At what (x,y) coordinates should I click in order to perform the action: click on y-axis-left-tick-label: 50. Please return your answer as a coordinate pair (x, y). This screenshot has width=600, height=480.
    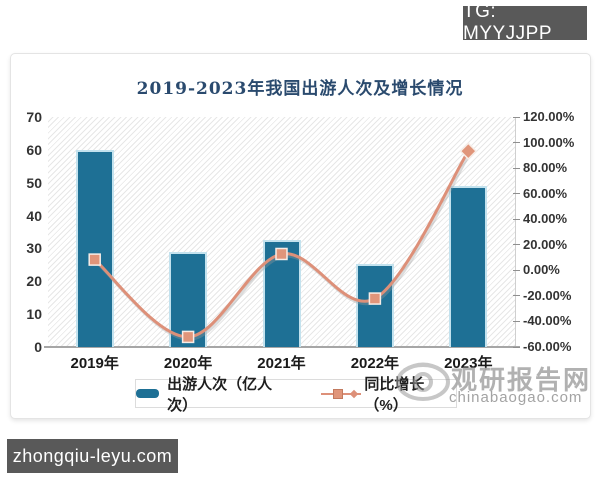
    Looking at the image, I should click on (34, 182).